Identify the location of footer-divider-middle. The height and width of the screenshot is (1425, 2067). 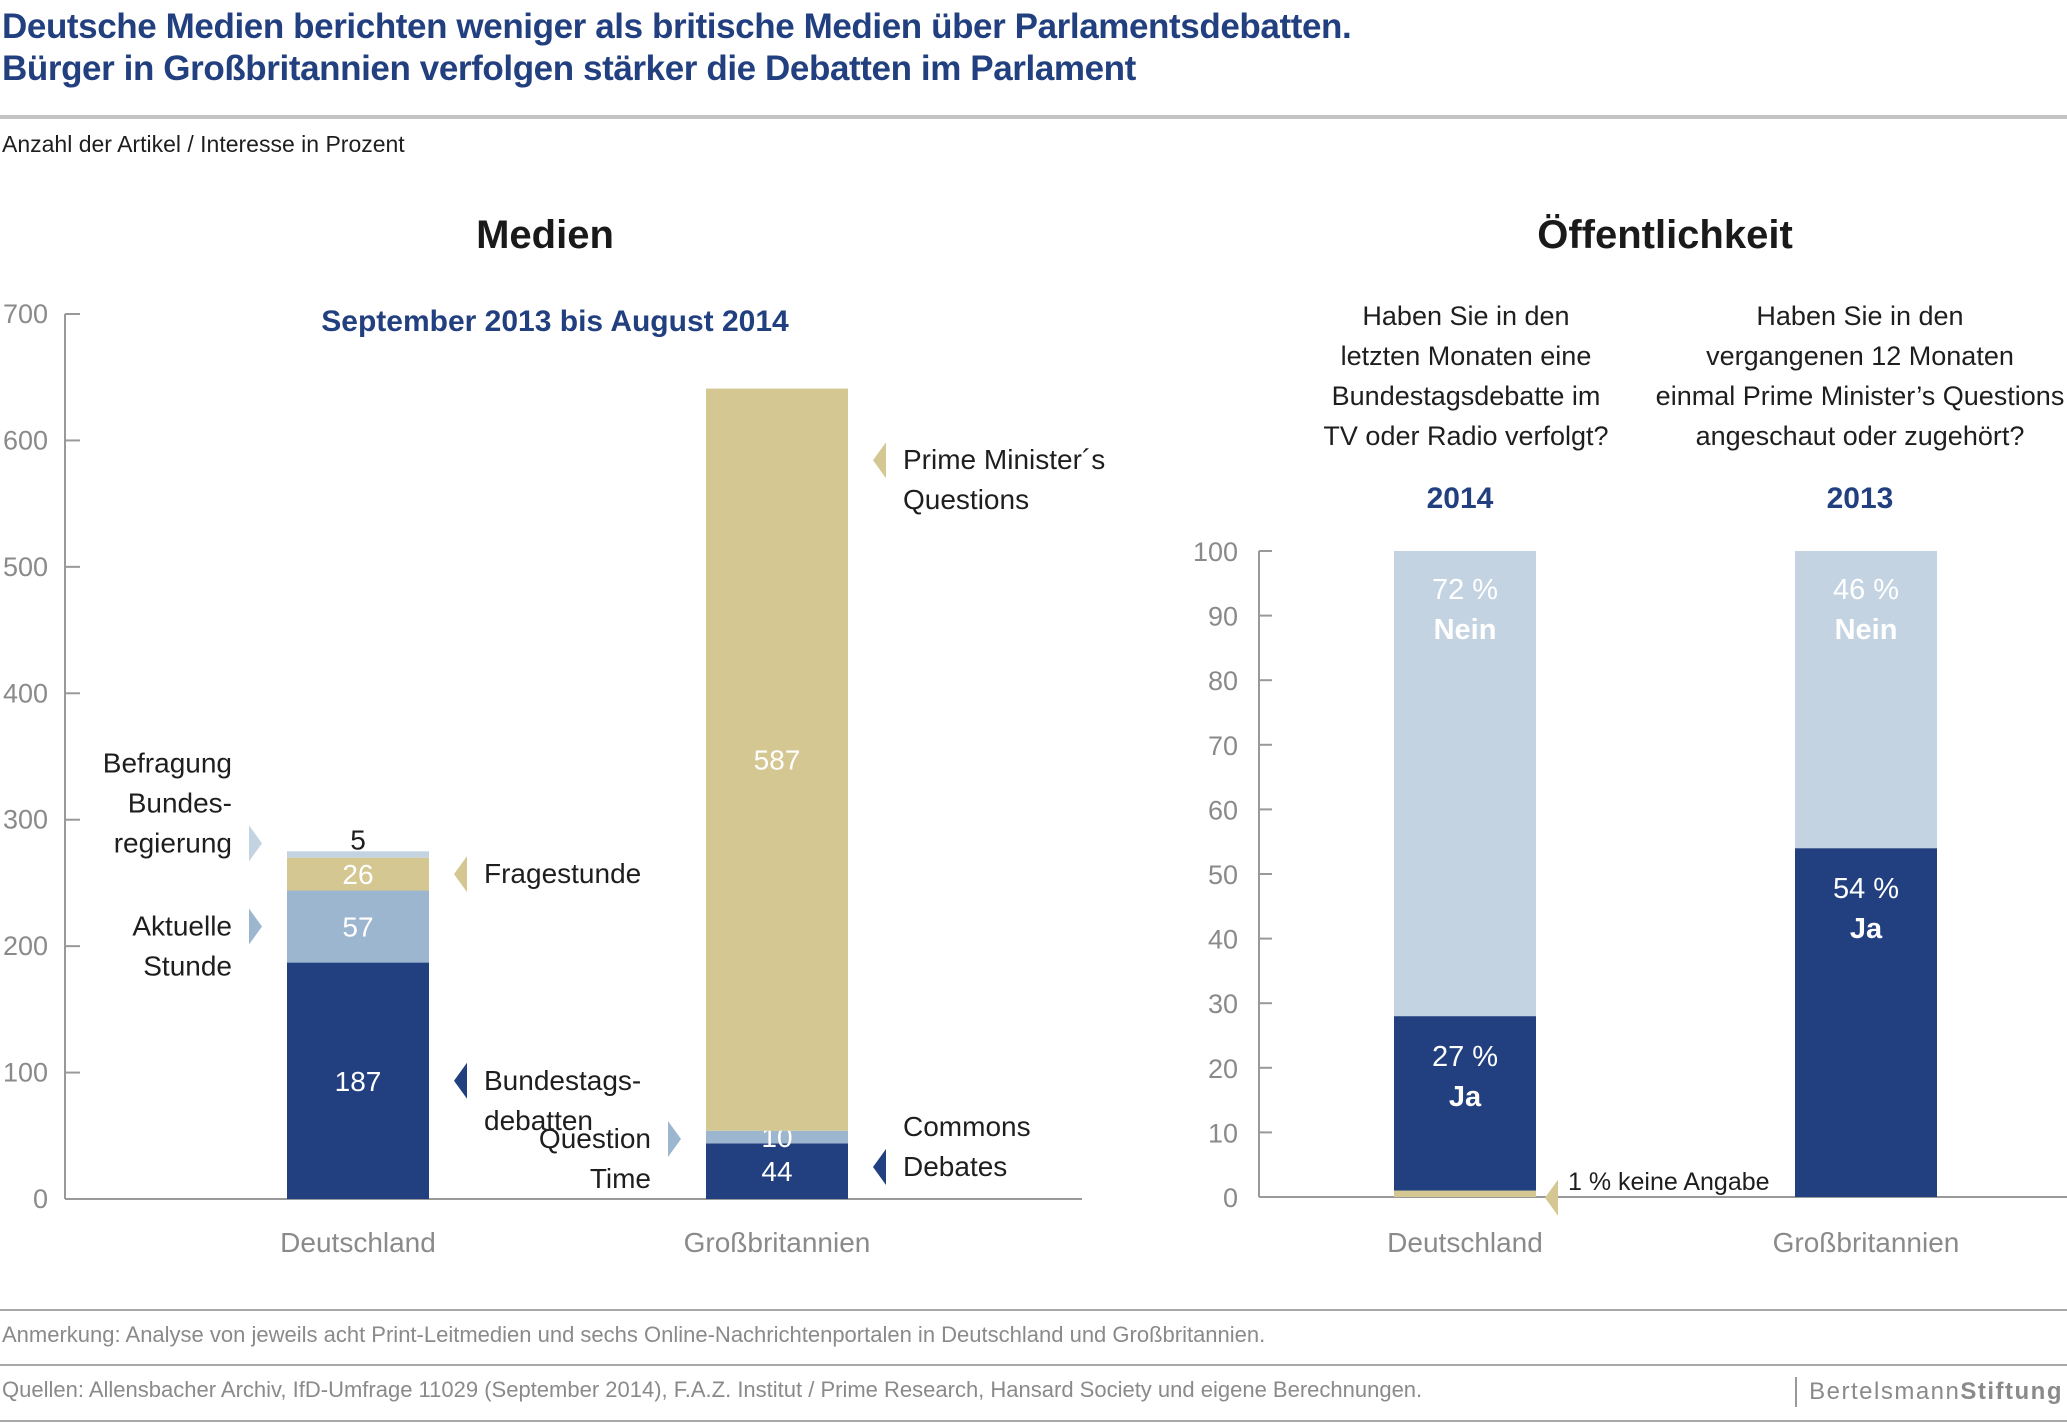
(1033, 1365).